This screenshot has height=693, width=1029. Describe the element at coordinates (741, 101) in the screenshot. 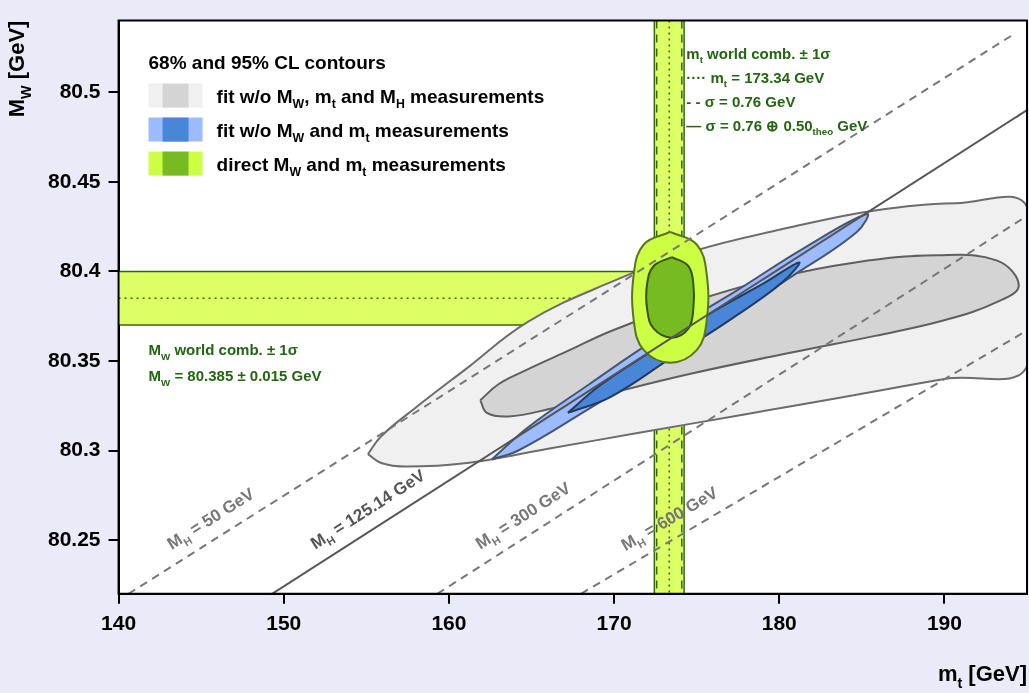

I see `annotation: - - σ = 0.76 GeV` at that location.